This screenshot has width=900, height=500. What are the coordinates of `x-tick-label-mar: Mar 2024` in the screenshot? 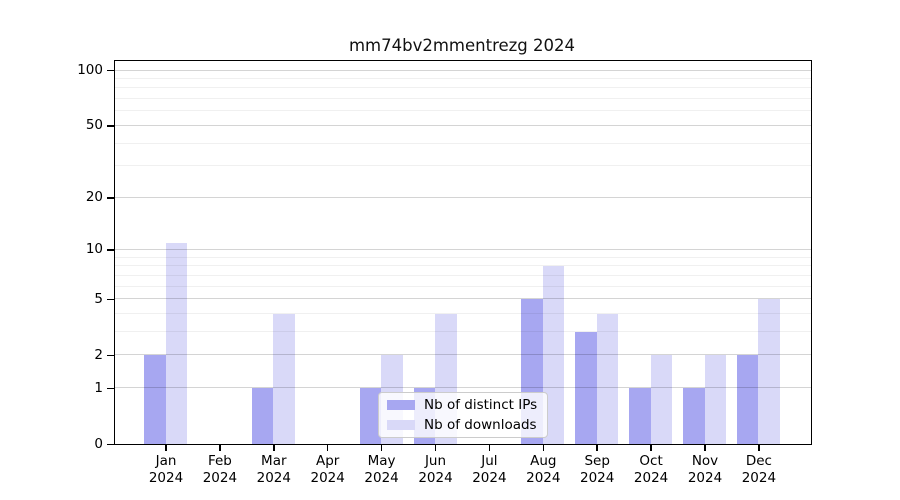 It's located at (273, 469).